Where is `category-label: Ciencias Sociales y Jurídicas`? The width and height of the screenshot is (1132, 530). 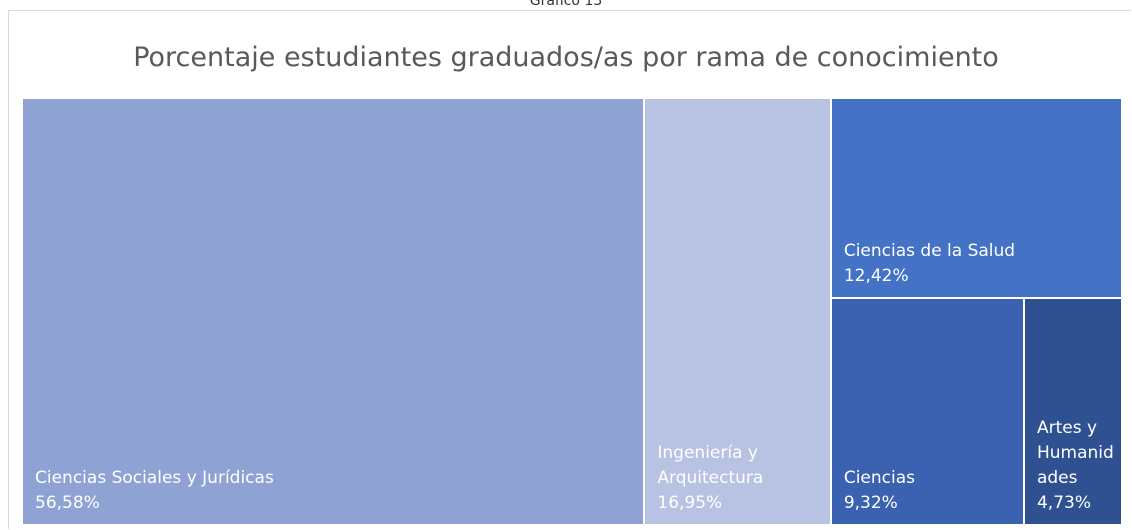 category-label: Ciencias Sociales y Jurídicas is located at coordinates (154, 478).